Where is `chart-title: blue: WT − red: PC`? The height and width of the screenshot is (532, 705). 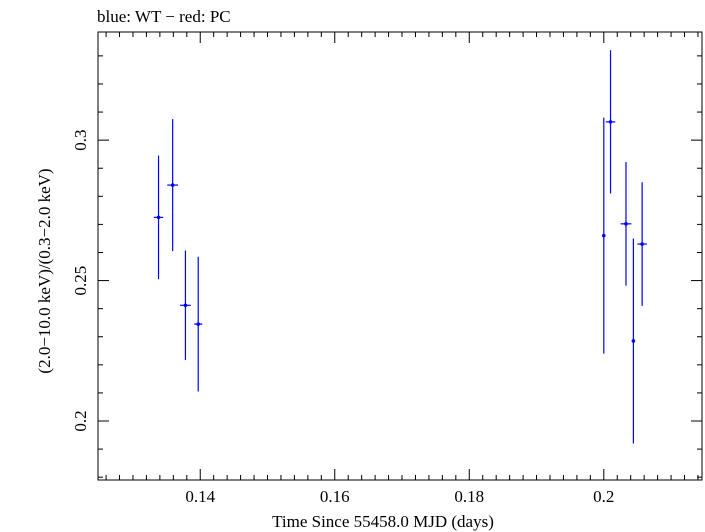 chart-title: blue: WT − red: PC is located at coordinates (164, 16).